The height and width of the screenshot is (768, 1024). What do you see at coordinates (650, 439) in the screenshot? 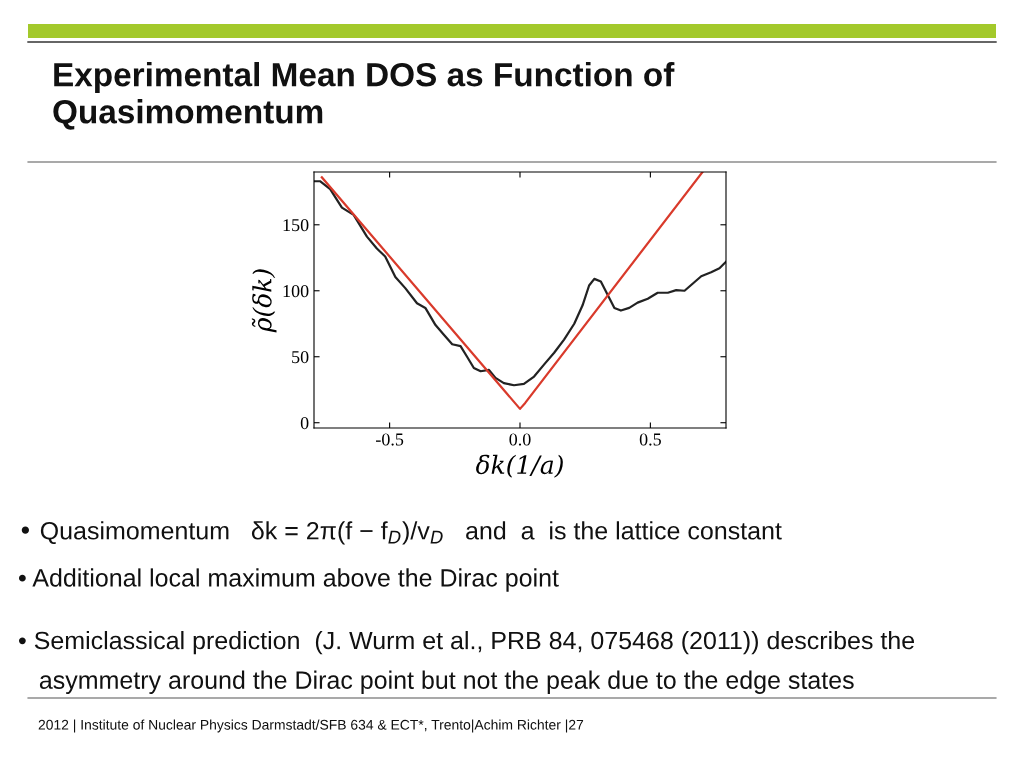
I see `x-tick-label: 0.5` at bounding box center [650, 439].